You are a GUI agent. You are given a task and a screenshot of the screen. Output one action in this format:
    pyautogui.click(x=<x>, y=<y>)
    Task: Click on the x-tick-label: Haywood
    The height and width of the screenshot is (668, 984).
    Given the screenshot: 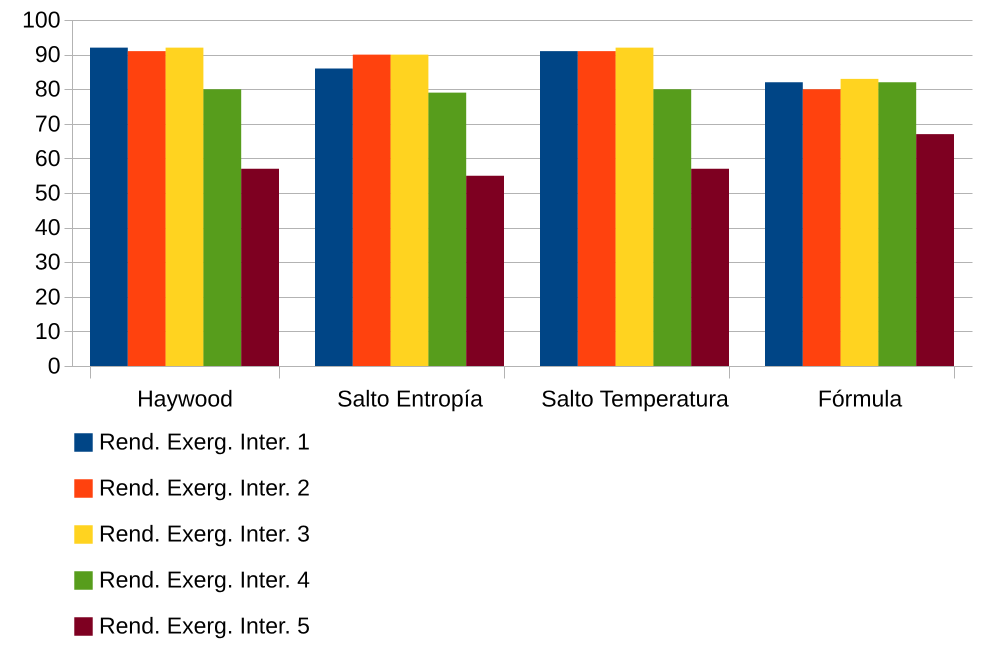 What is the action you would take?
    pyautogui.click(x=185, y=399)
    